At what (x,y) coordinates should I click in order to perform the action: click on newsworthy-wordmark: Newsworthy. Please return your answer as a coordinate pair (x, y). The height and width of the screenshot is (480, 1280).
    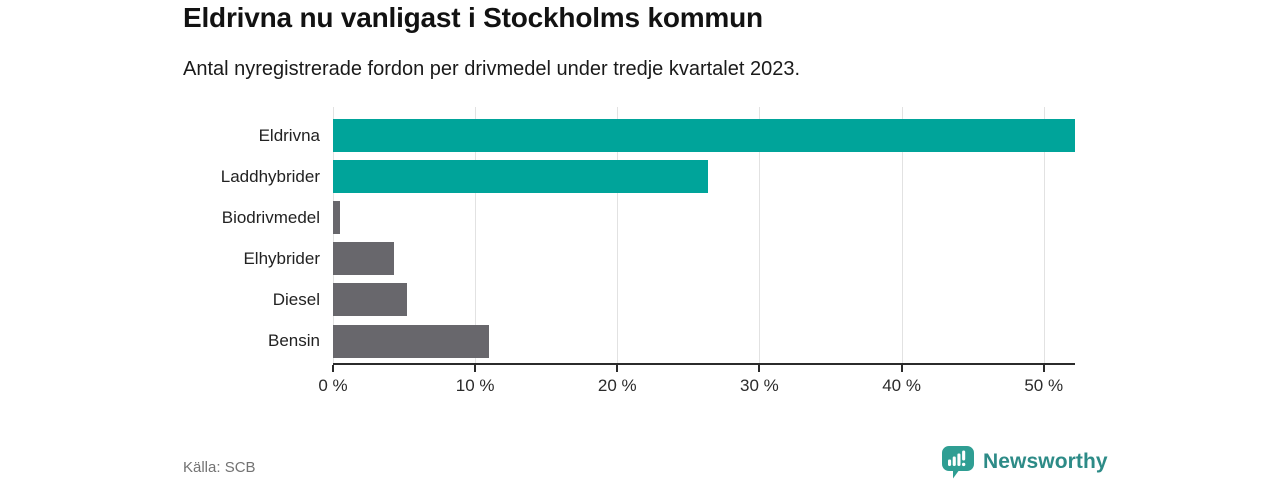
    Looking at the image, I should click on (1045, 461).